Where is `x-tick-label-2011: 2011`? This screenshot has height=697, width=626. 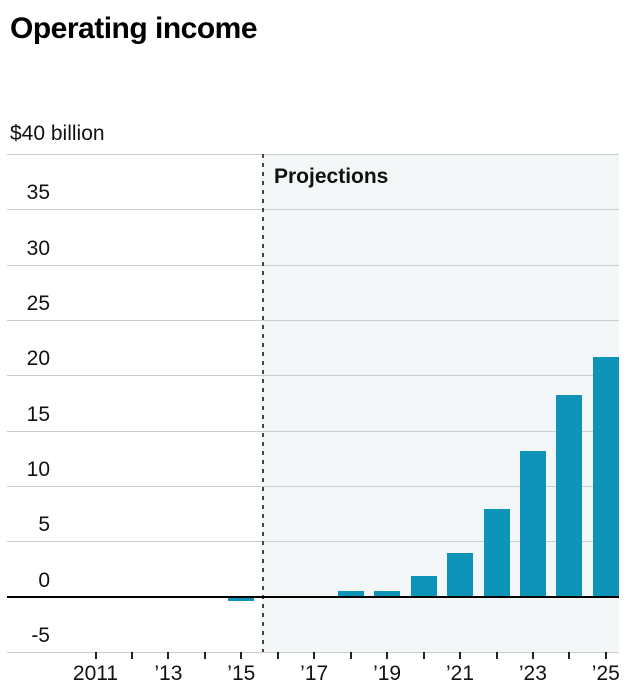
x-tick-label-2011: 2011 is located at coordinates (95, 673).